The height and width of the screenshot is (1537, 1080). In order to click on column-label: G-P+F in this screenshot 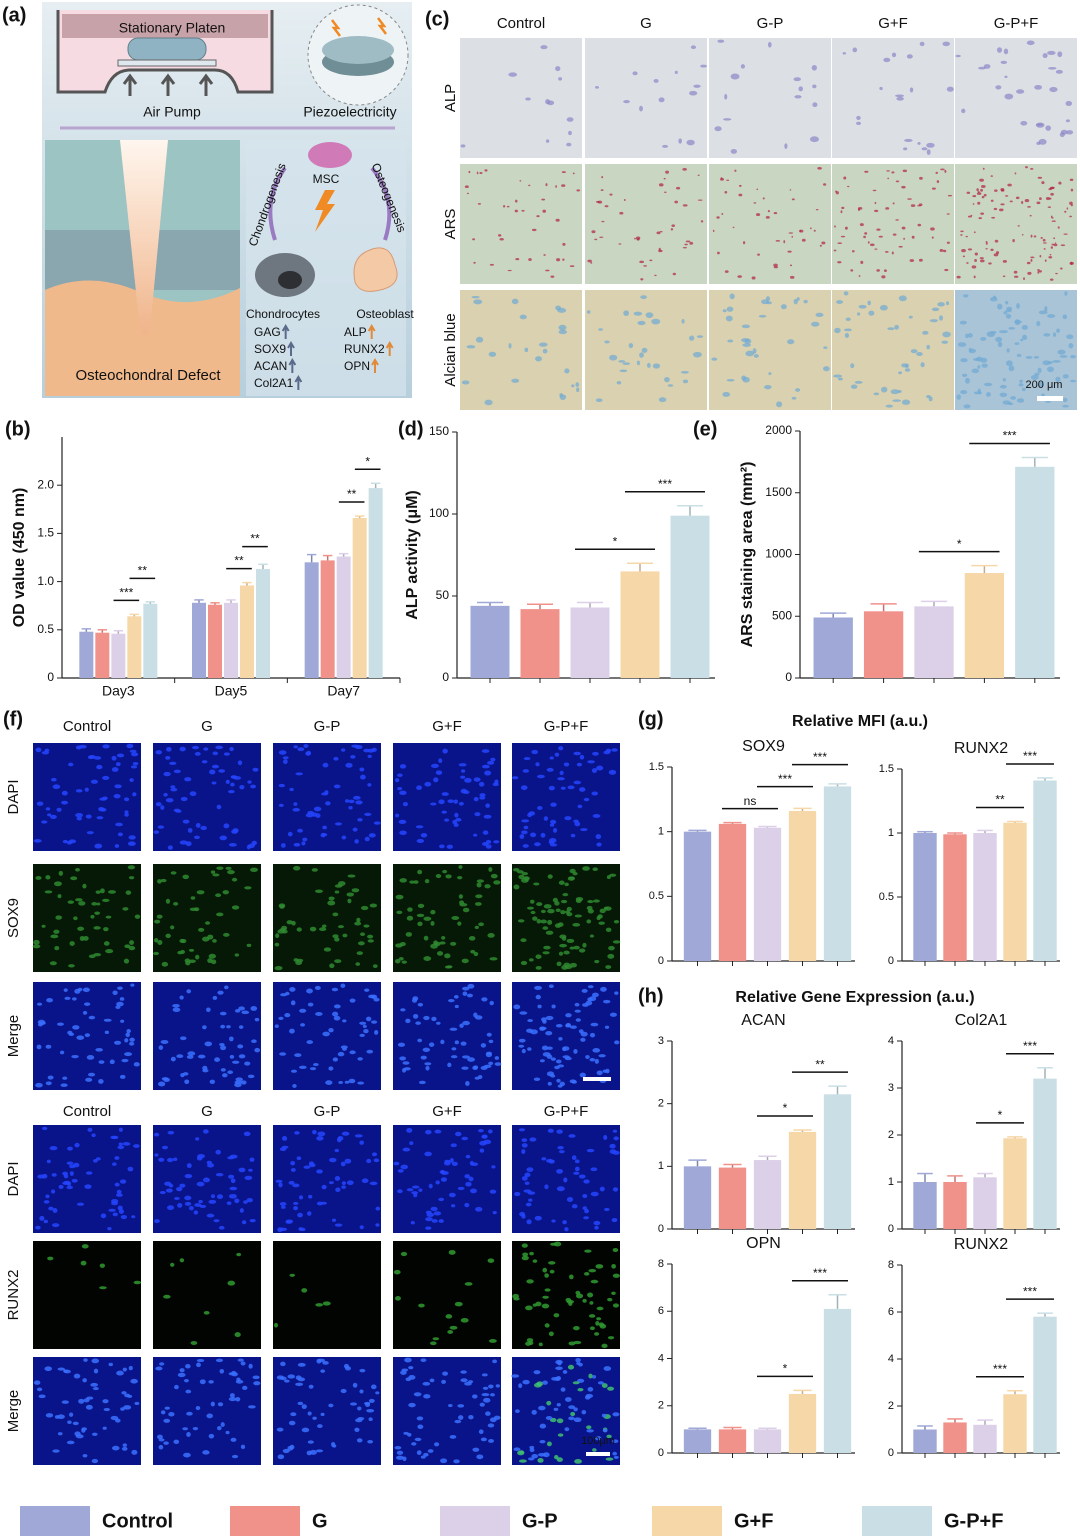, I will do `click(566, 726)`.